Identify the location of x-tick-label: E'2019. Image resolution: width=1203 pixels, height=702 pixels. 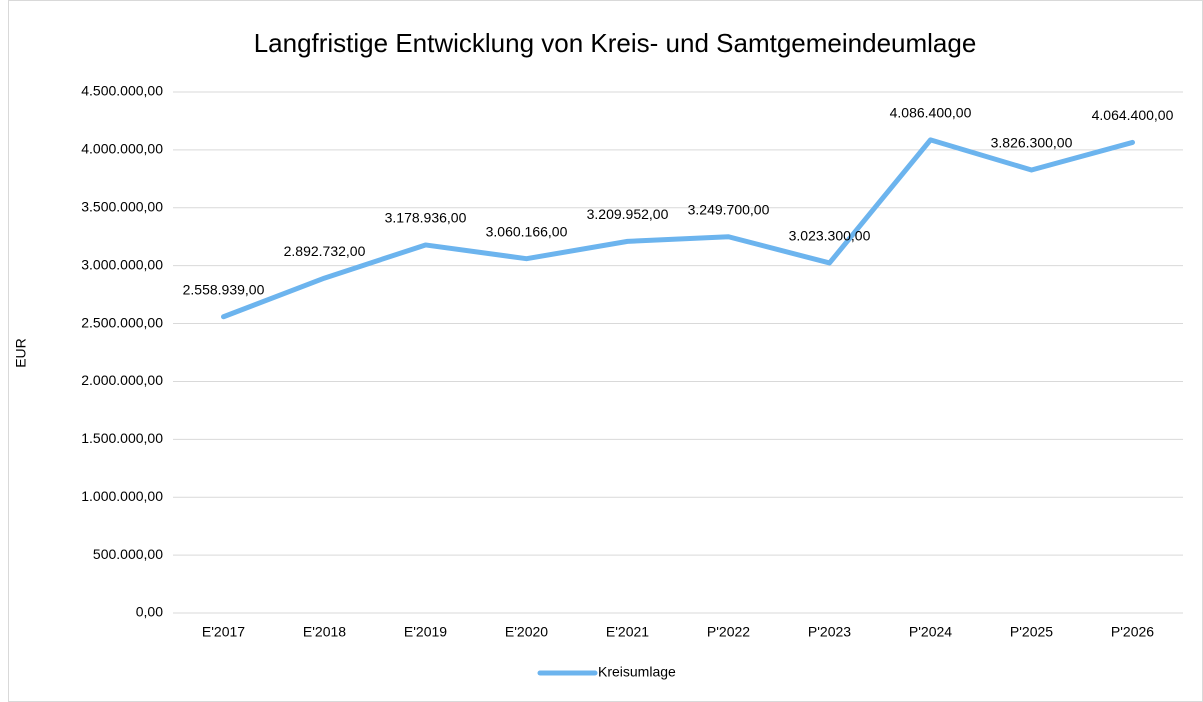
(425, 632).